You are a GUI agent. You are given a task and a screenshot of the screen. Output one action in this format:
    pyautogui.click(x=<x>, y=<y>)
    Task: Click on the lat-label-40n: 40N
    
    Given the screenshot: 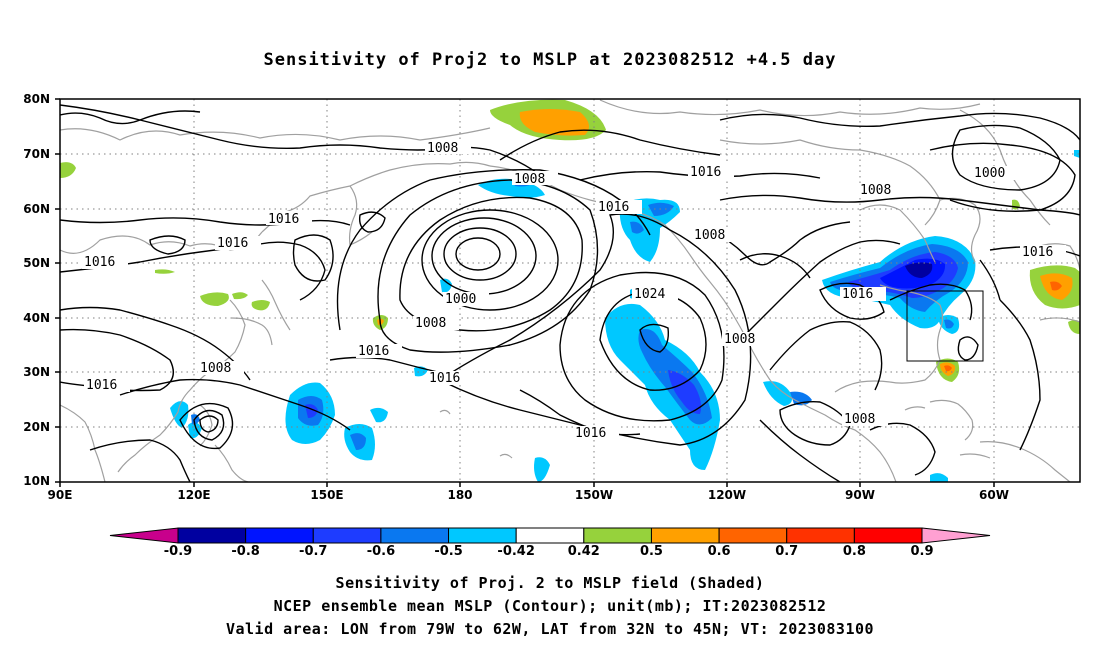 What is the action you would take?
    pyautogui.click(x=36, y=318)
    